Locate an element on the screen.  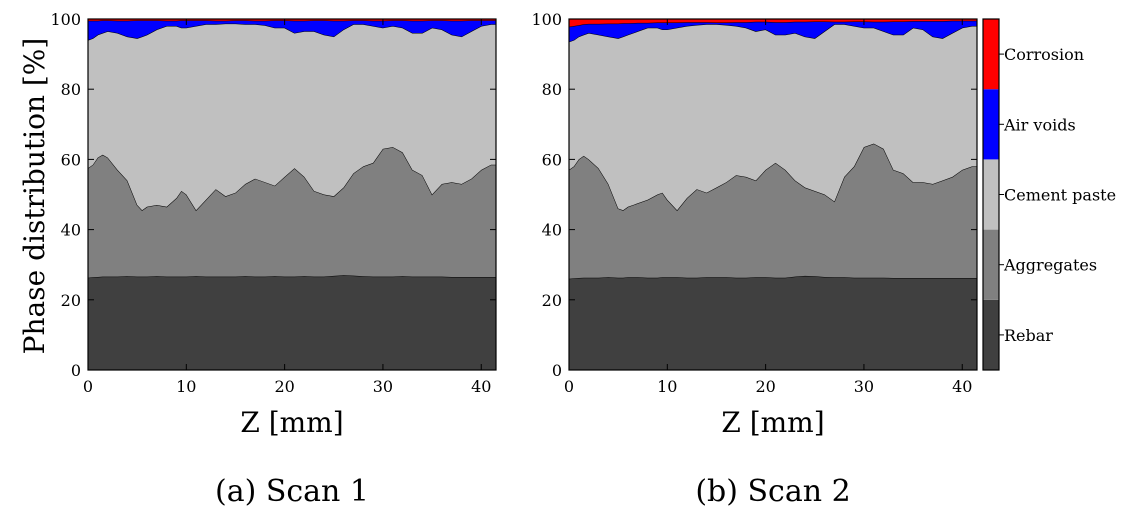
colorbar-label: Corrosion is located at coordinates (1044, 54).